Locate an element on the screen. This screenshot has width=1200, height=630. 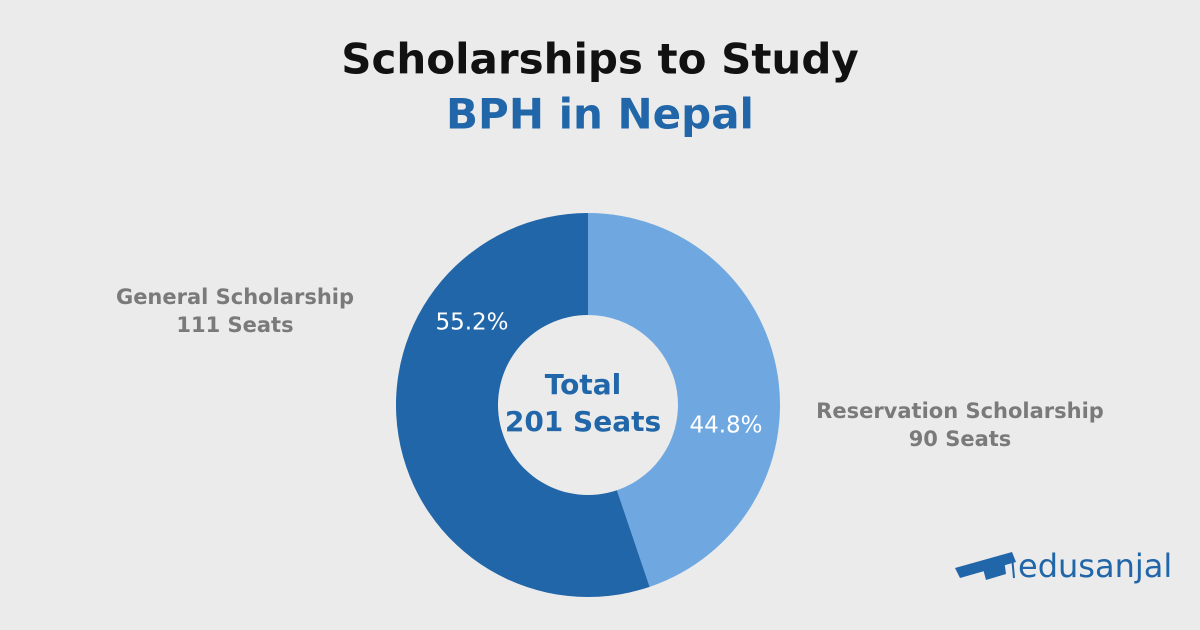
category-note: 111 Seats is located at coordinates (234, 325).